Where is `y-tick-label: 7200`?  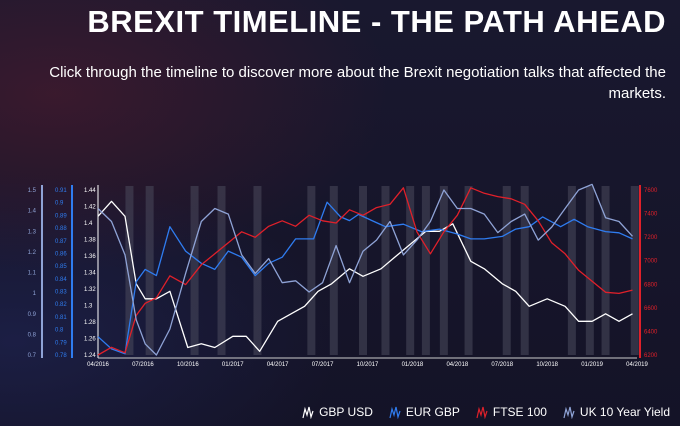 y-tick-label: 7200 is located at coordinates (651, 238).